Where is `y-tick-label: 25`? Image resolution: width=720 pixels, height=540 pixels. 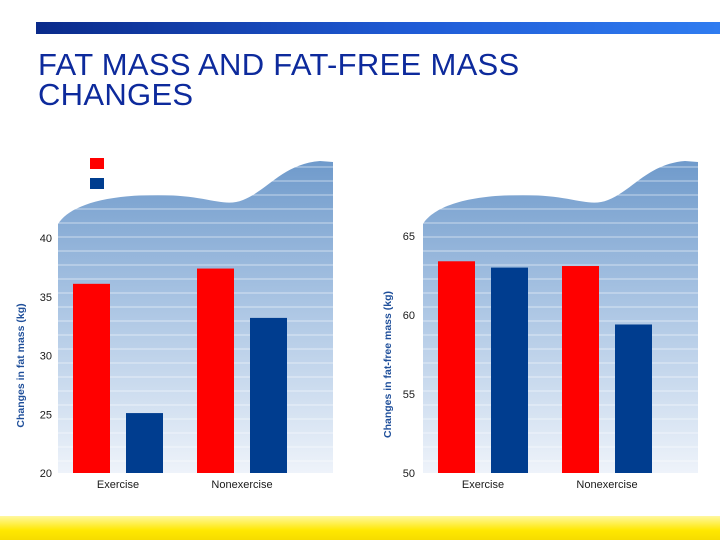
y-tick-label: 25 is located at coordinates (46, 415).